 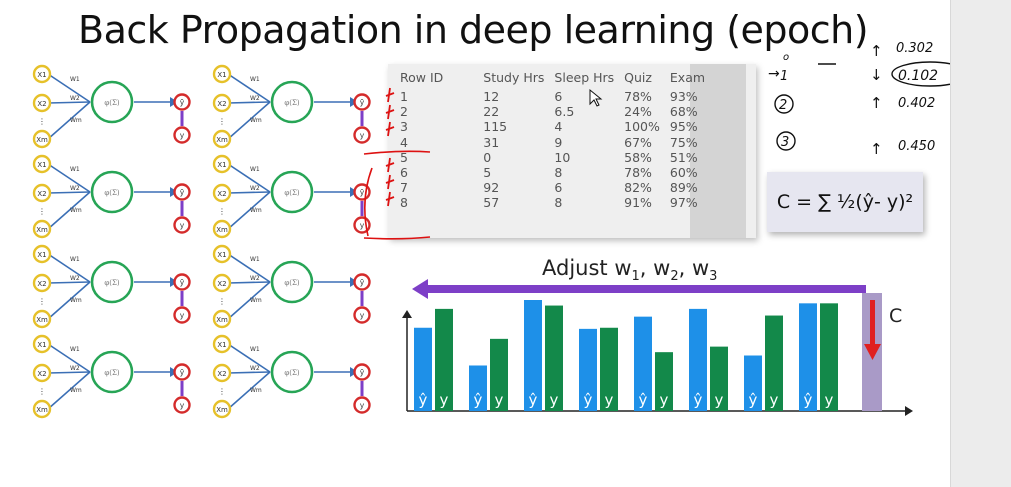 I want to click on table-cell: 22, so click(x=491, y=112).